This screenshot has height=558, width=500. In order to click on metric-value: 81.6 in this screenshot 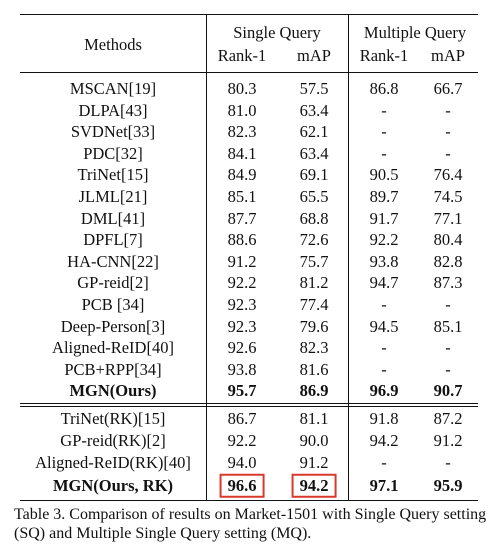, I will do `click(314, 369)`.